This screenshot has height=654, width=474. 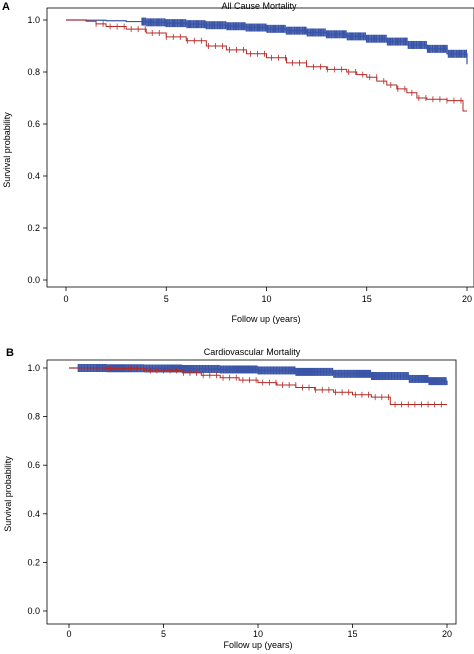 I want to click on panel-a-xtick-label-2: 10, so click(x=266, y=299).